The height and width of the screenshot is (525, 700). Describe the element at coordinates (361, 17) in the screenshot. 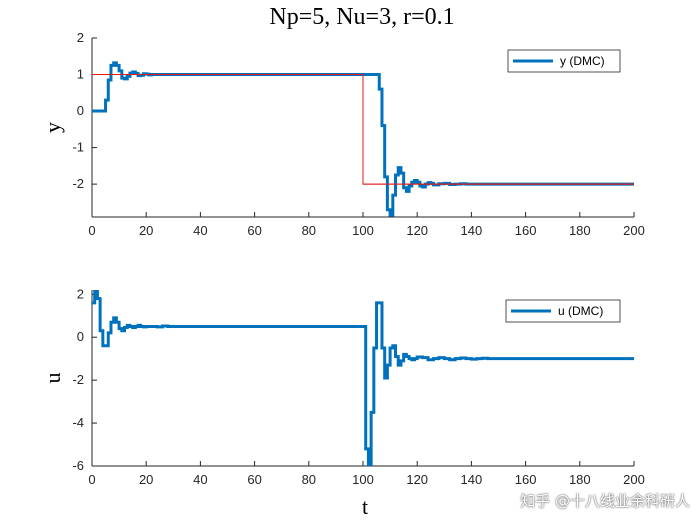

I see `figure-title: Np=5, Nu=3, r=0.1` at that location.